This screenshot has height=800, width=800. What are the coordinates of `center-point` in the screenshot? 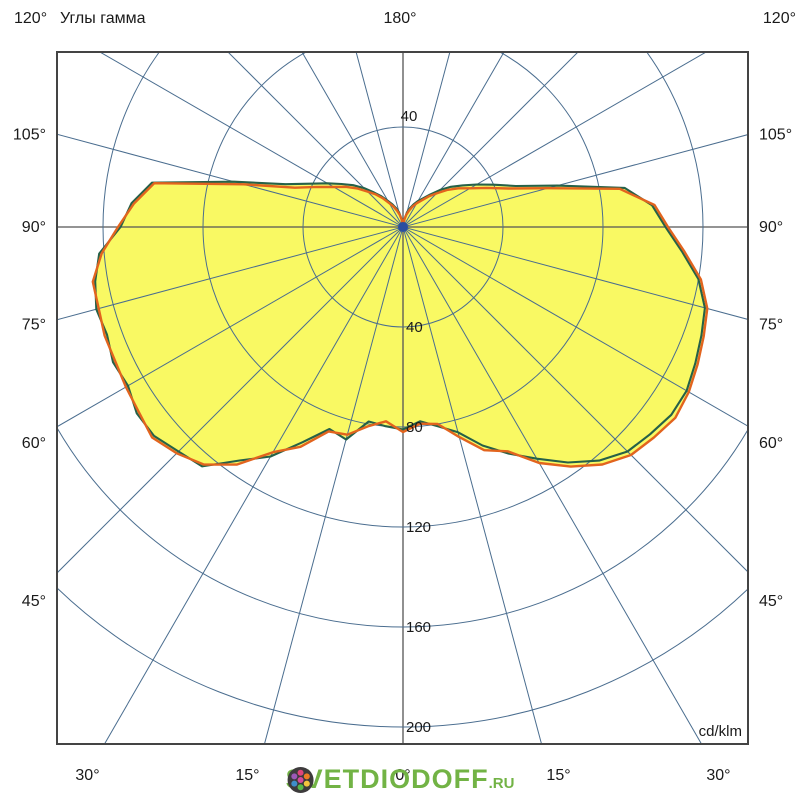 It's located at (403, 227).